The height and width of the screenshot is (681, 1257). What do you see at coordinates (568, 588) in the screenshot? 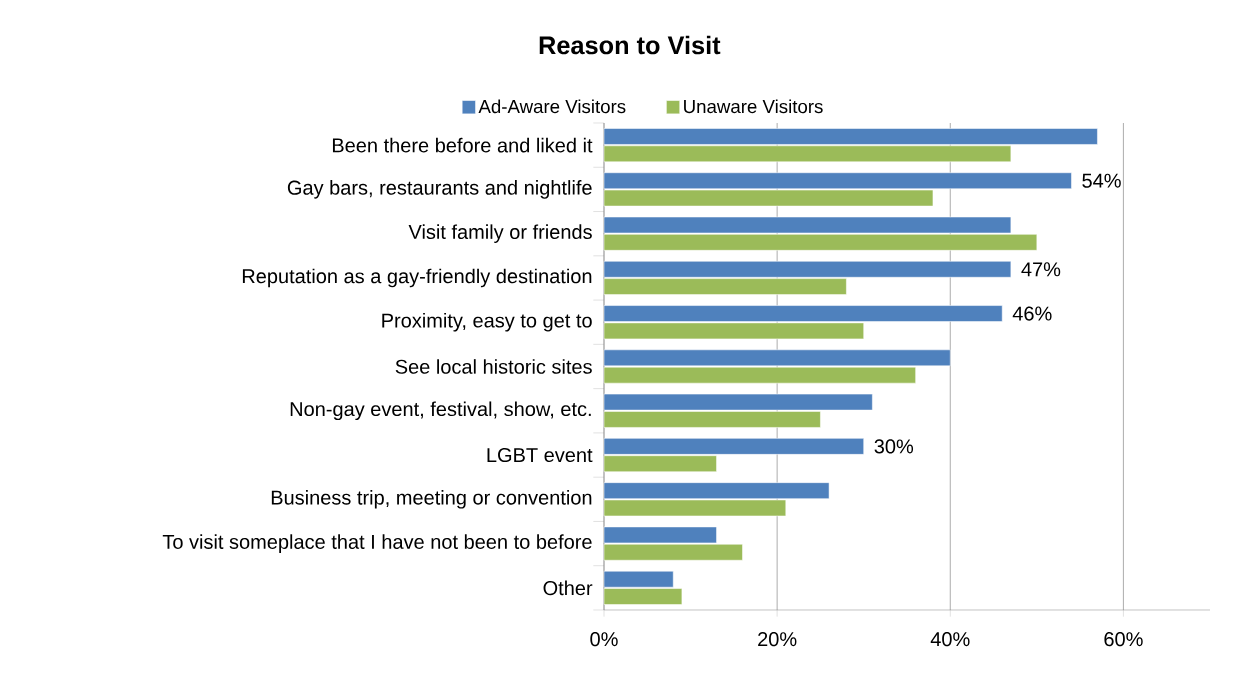
I see `y-tick-label: Other` at bounding box center [568, 588].